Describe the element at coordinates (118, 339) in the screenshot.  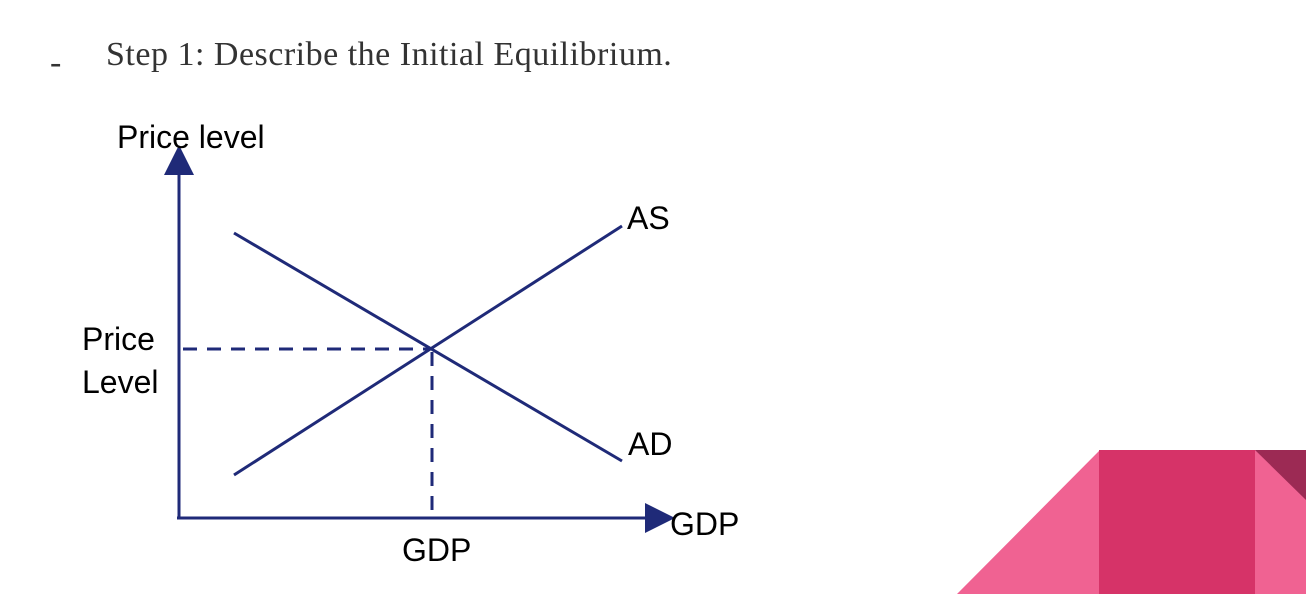
I see `equilibrium-price-label-line1: Price` at that location.